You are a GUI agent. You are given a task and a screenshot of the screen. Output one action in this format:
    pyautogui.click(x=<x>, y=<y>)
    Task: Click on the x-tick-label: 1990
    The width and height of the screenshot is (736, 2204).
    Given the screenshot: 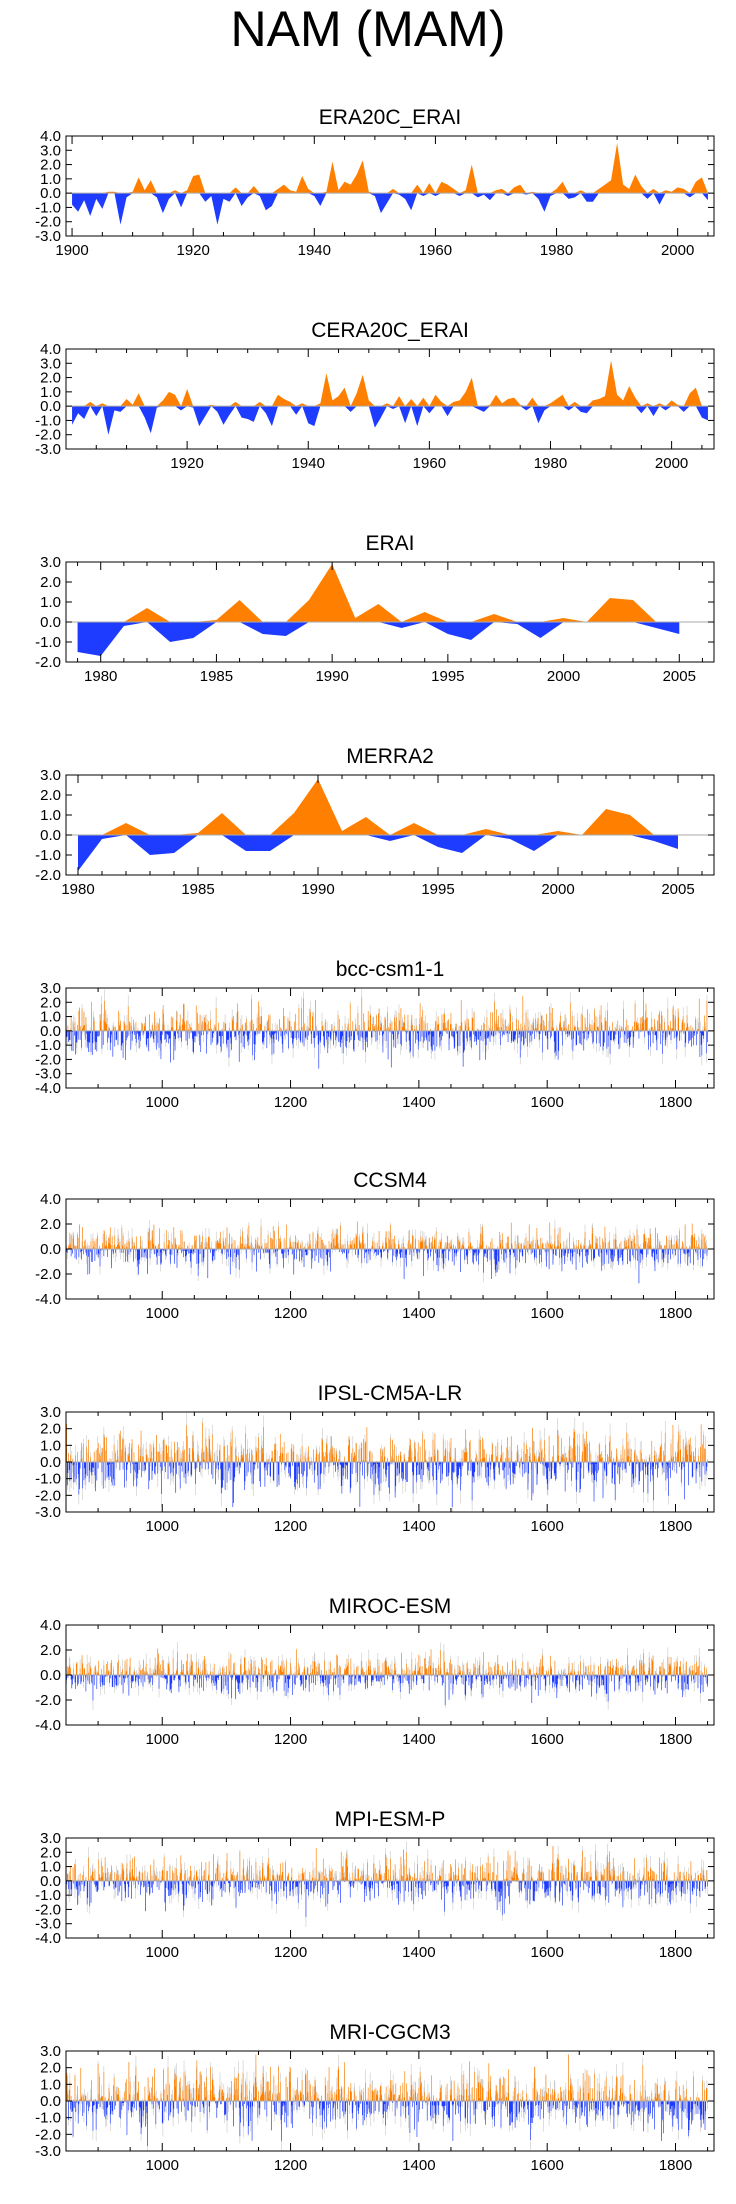 What is the action you would take?
    pyautogui.click(x=331, y=676)
    